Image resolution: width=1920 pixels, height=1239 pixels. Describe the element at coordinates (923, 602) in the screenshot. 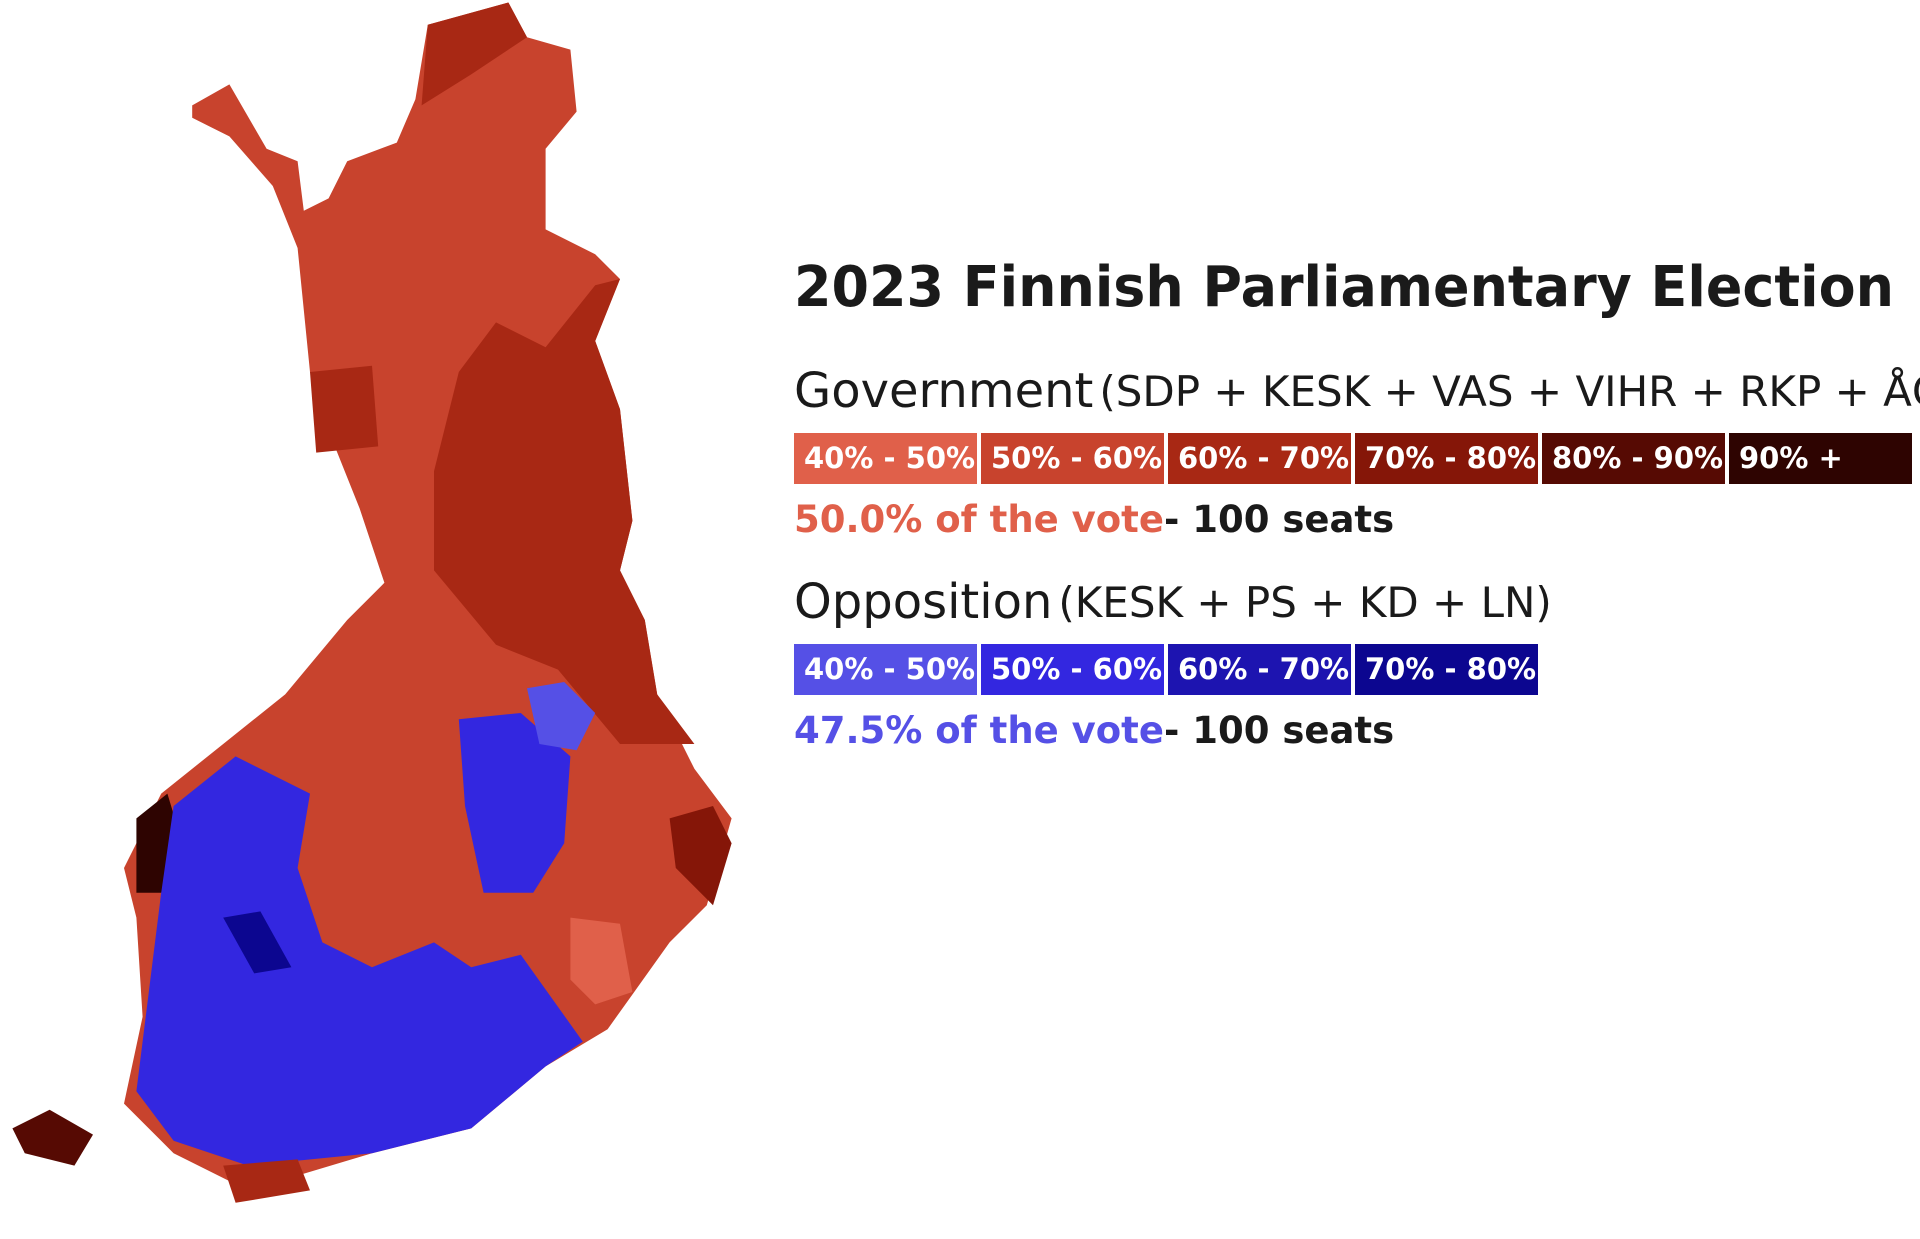

I see `bloc-name: Opposition` at that location.